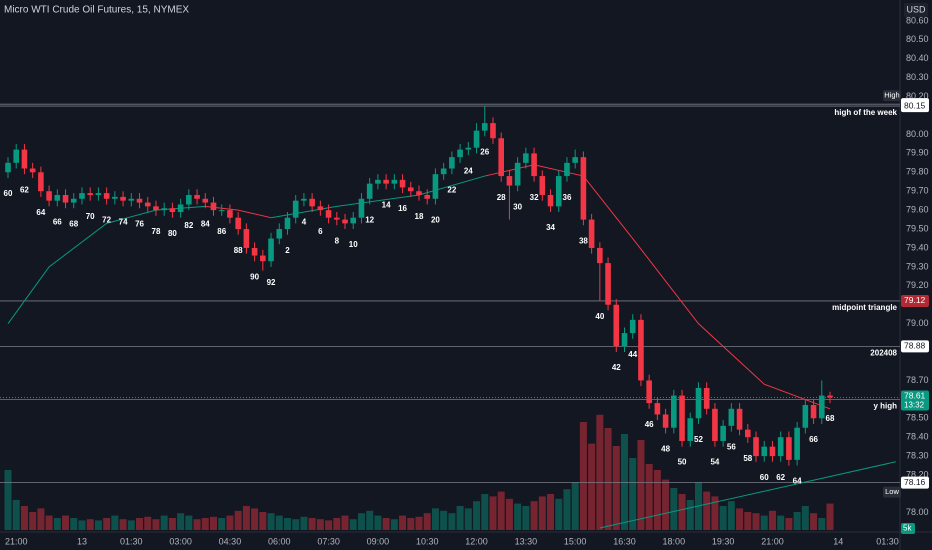 The width and height of the screenshot is (932, 550). I want to click on count-label: 62, so click(780, 477).